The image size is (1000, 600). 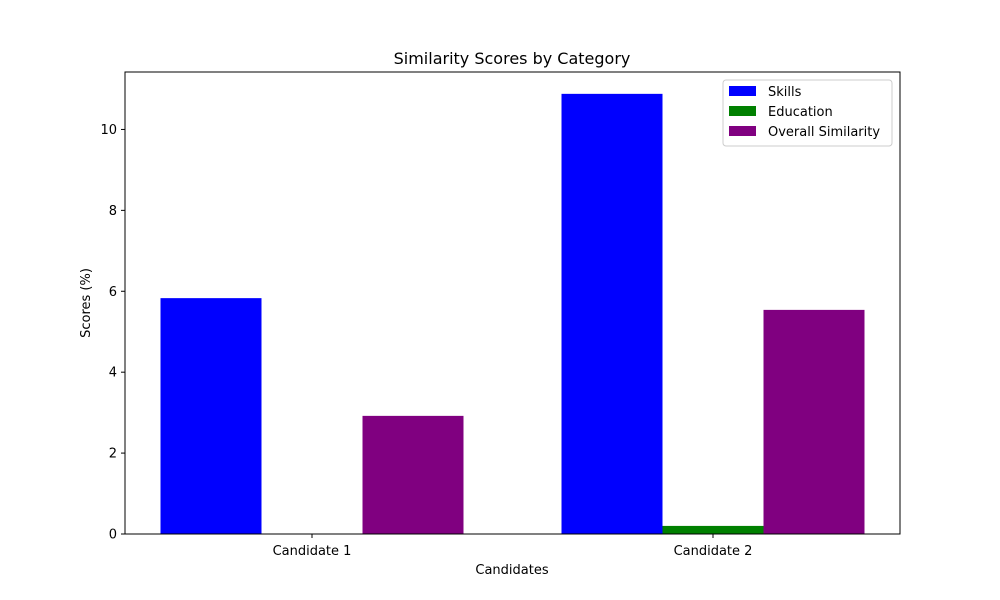 I want to click on legend-swatch-education, so click(x=742, y=111).